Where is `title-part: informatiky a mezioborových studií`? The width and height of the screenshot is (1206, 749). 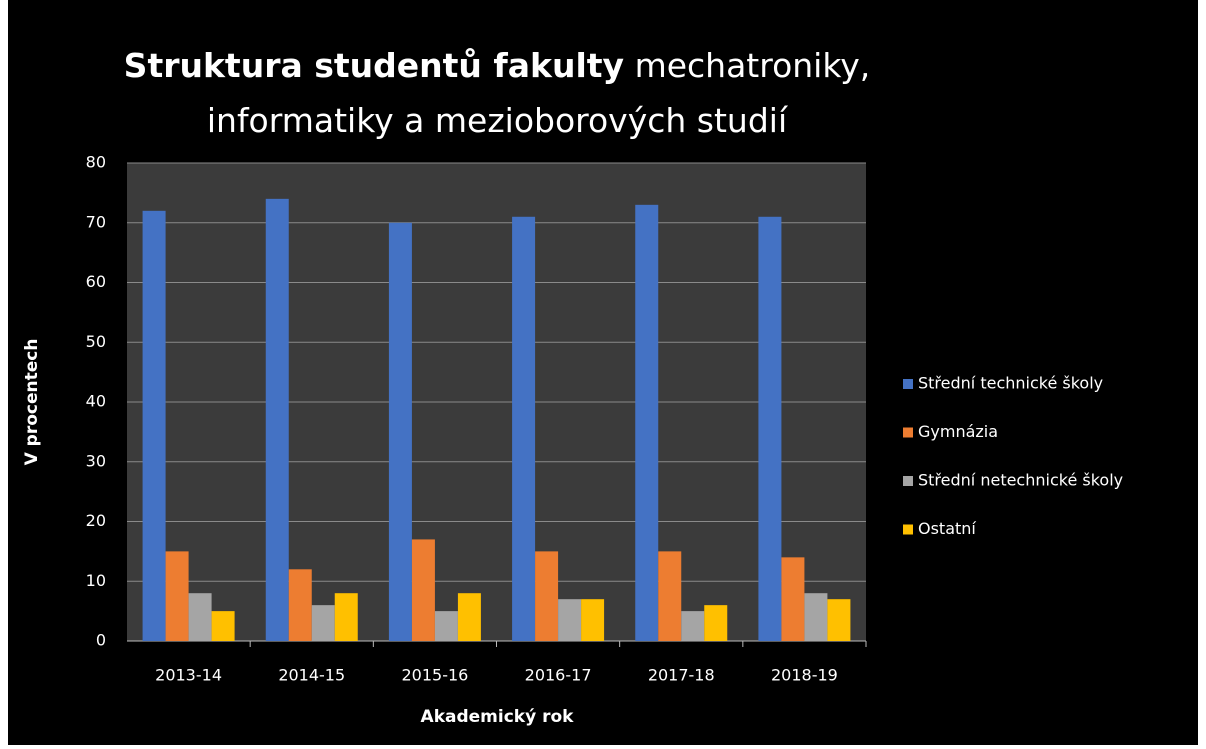 title-part: informatiky a mezioborových studií is located at coordinates (498, 120).